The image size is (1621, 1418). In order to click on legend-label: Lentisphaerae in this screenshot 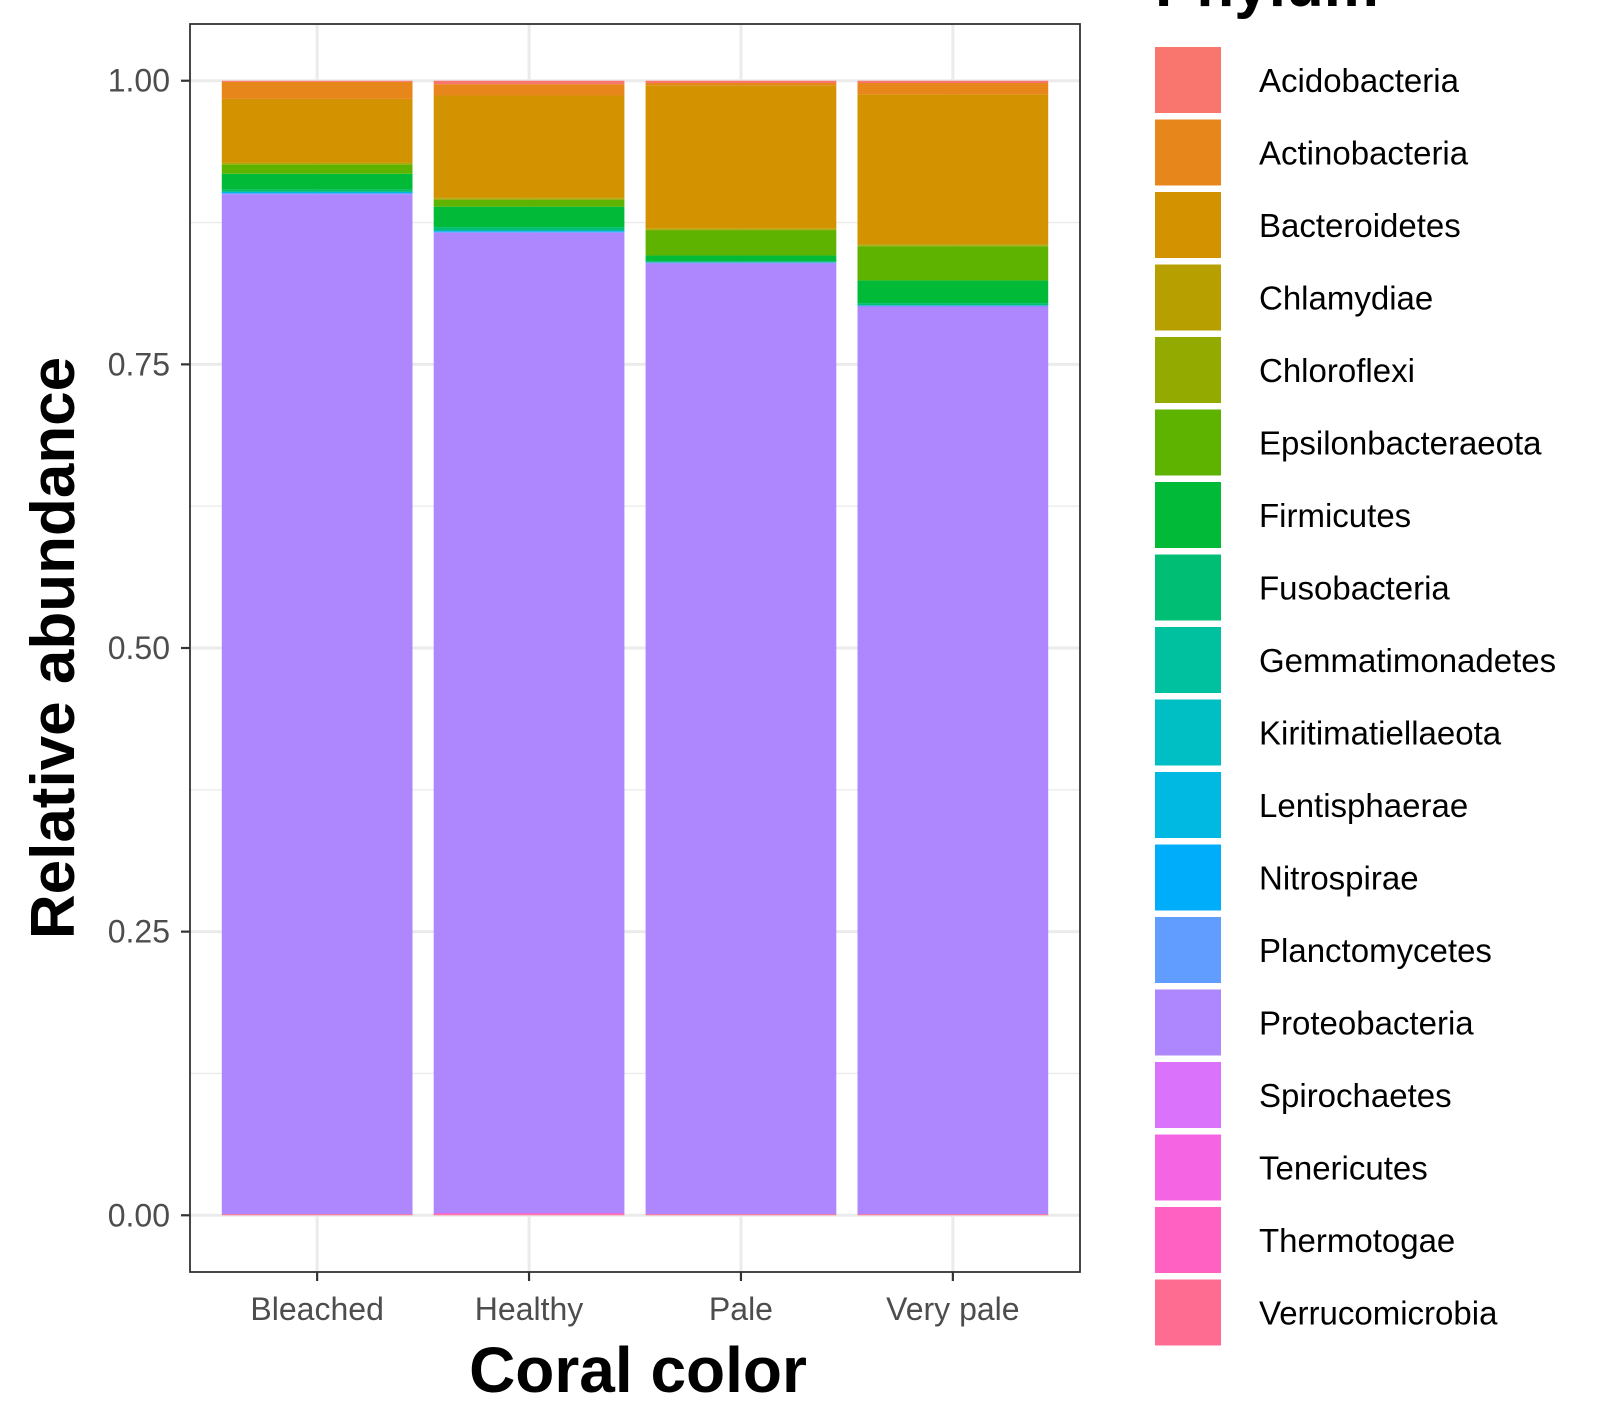, I will do `click(1363, 805)`.